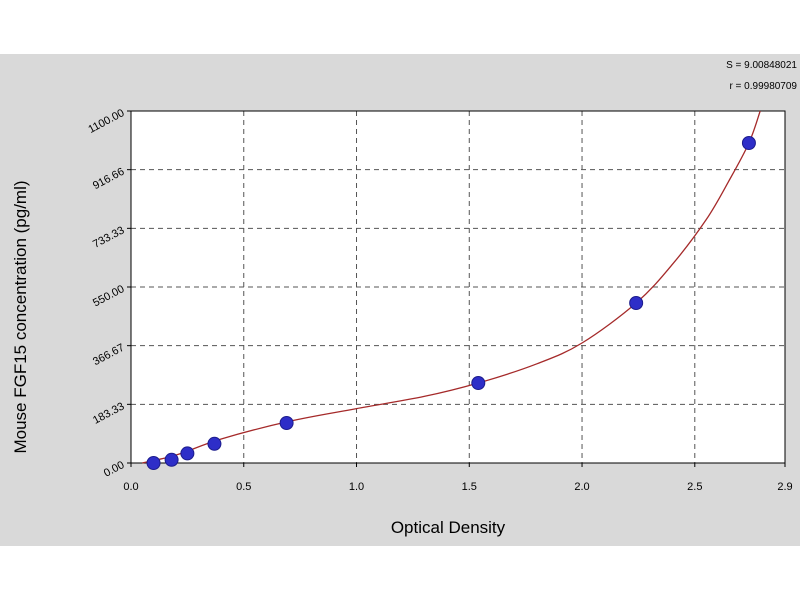 This screenshot has height=600, width=800. I want to click on y-tick-label: 0.00, so click(114, 469).